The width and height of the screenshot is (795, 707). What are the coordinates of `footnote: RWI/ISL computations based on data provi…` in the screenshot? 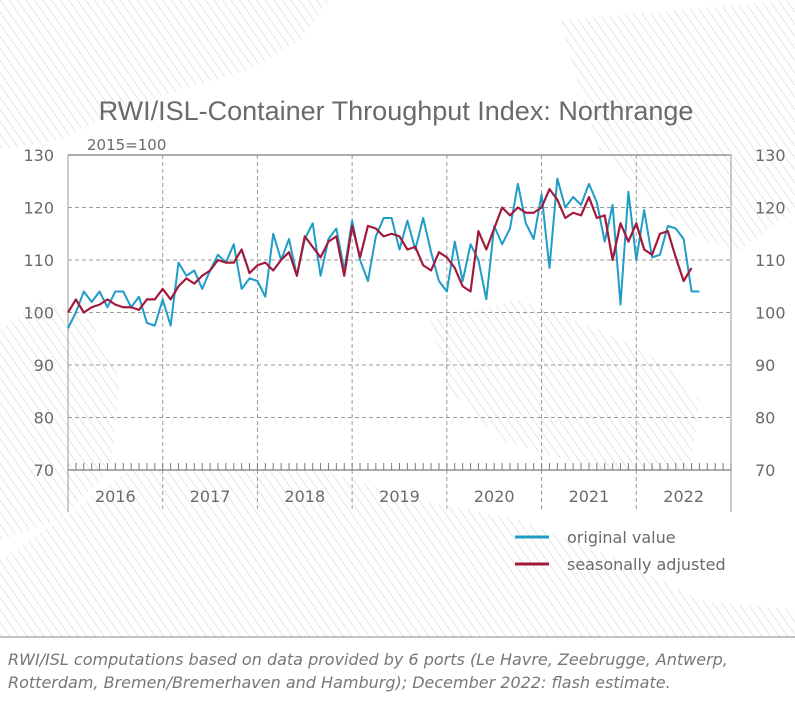 It's located at (368, 671).